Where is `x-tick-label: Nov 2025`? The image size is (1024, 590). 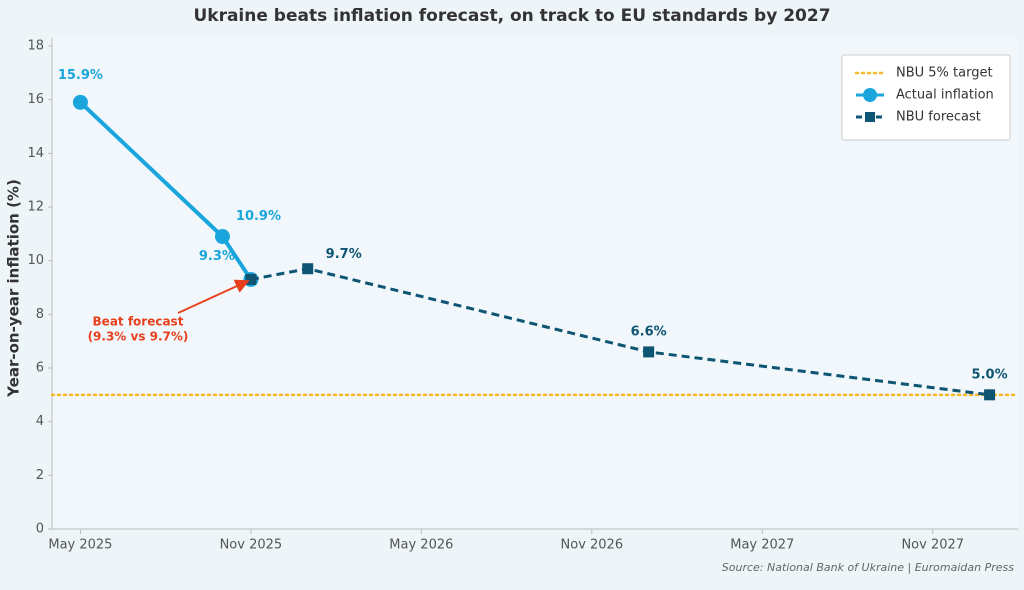 x-tick-label: Nov 2025 is located at coordinates (251, 545).